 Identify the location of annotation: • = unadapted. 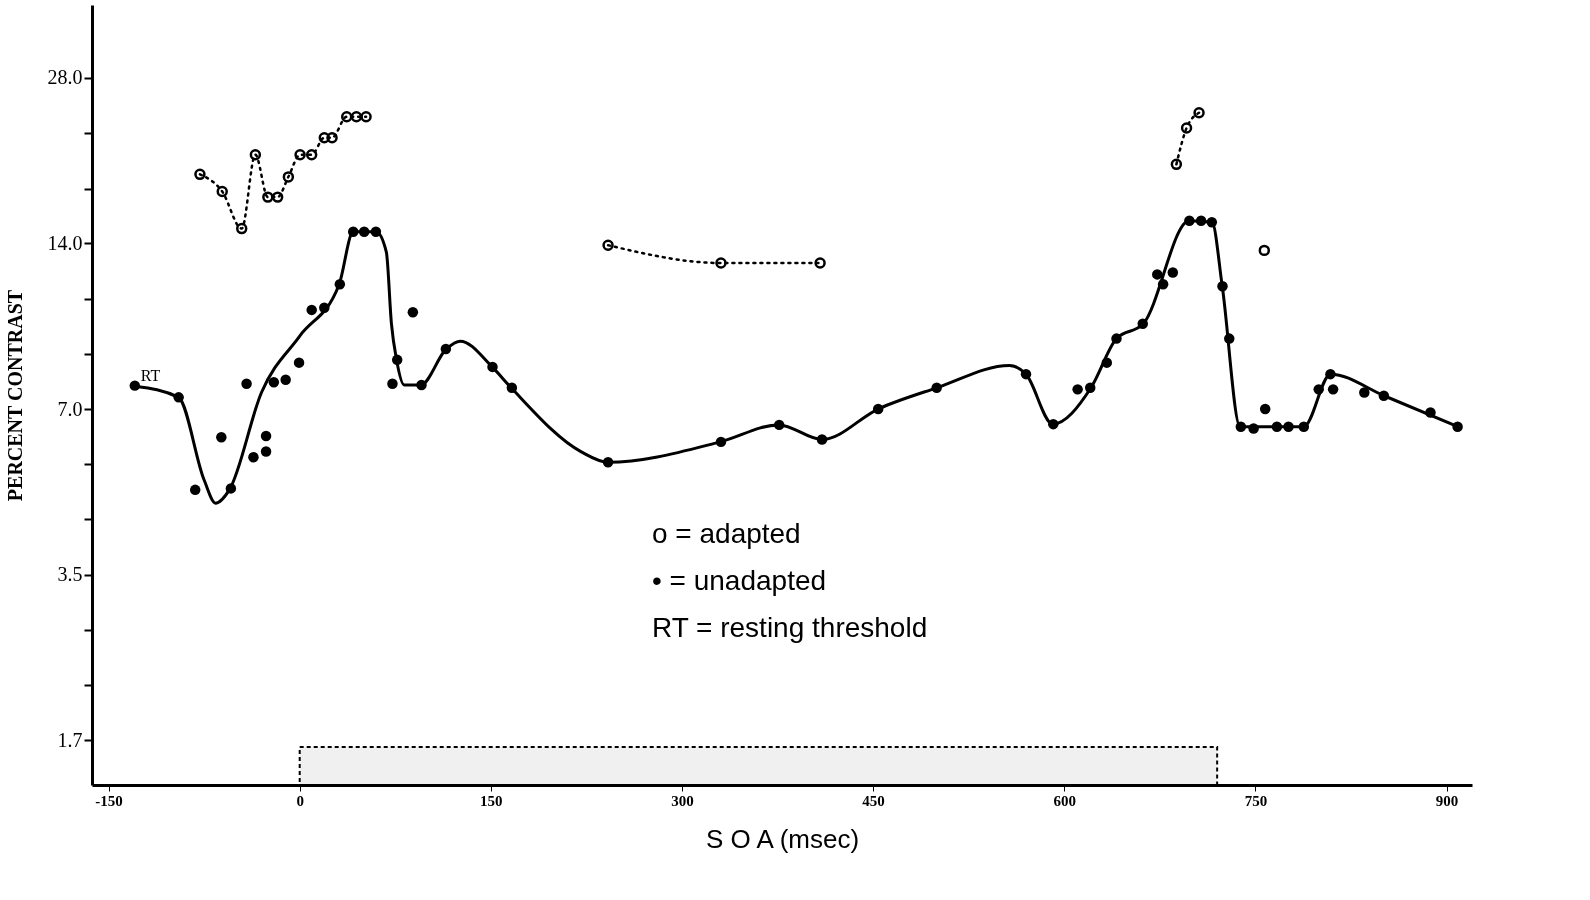
(739, 580).